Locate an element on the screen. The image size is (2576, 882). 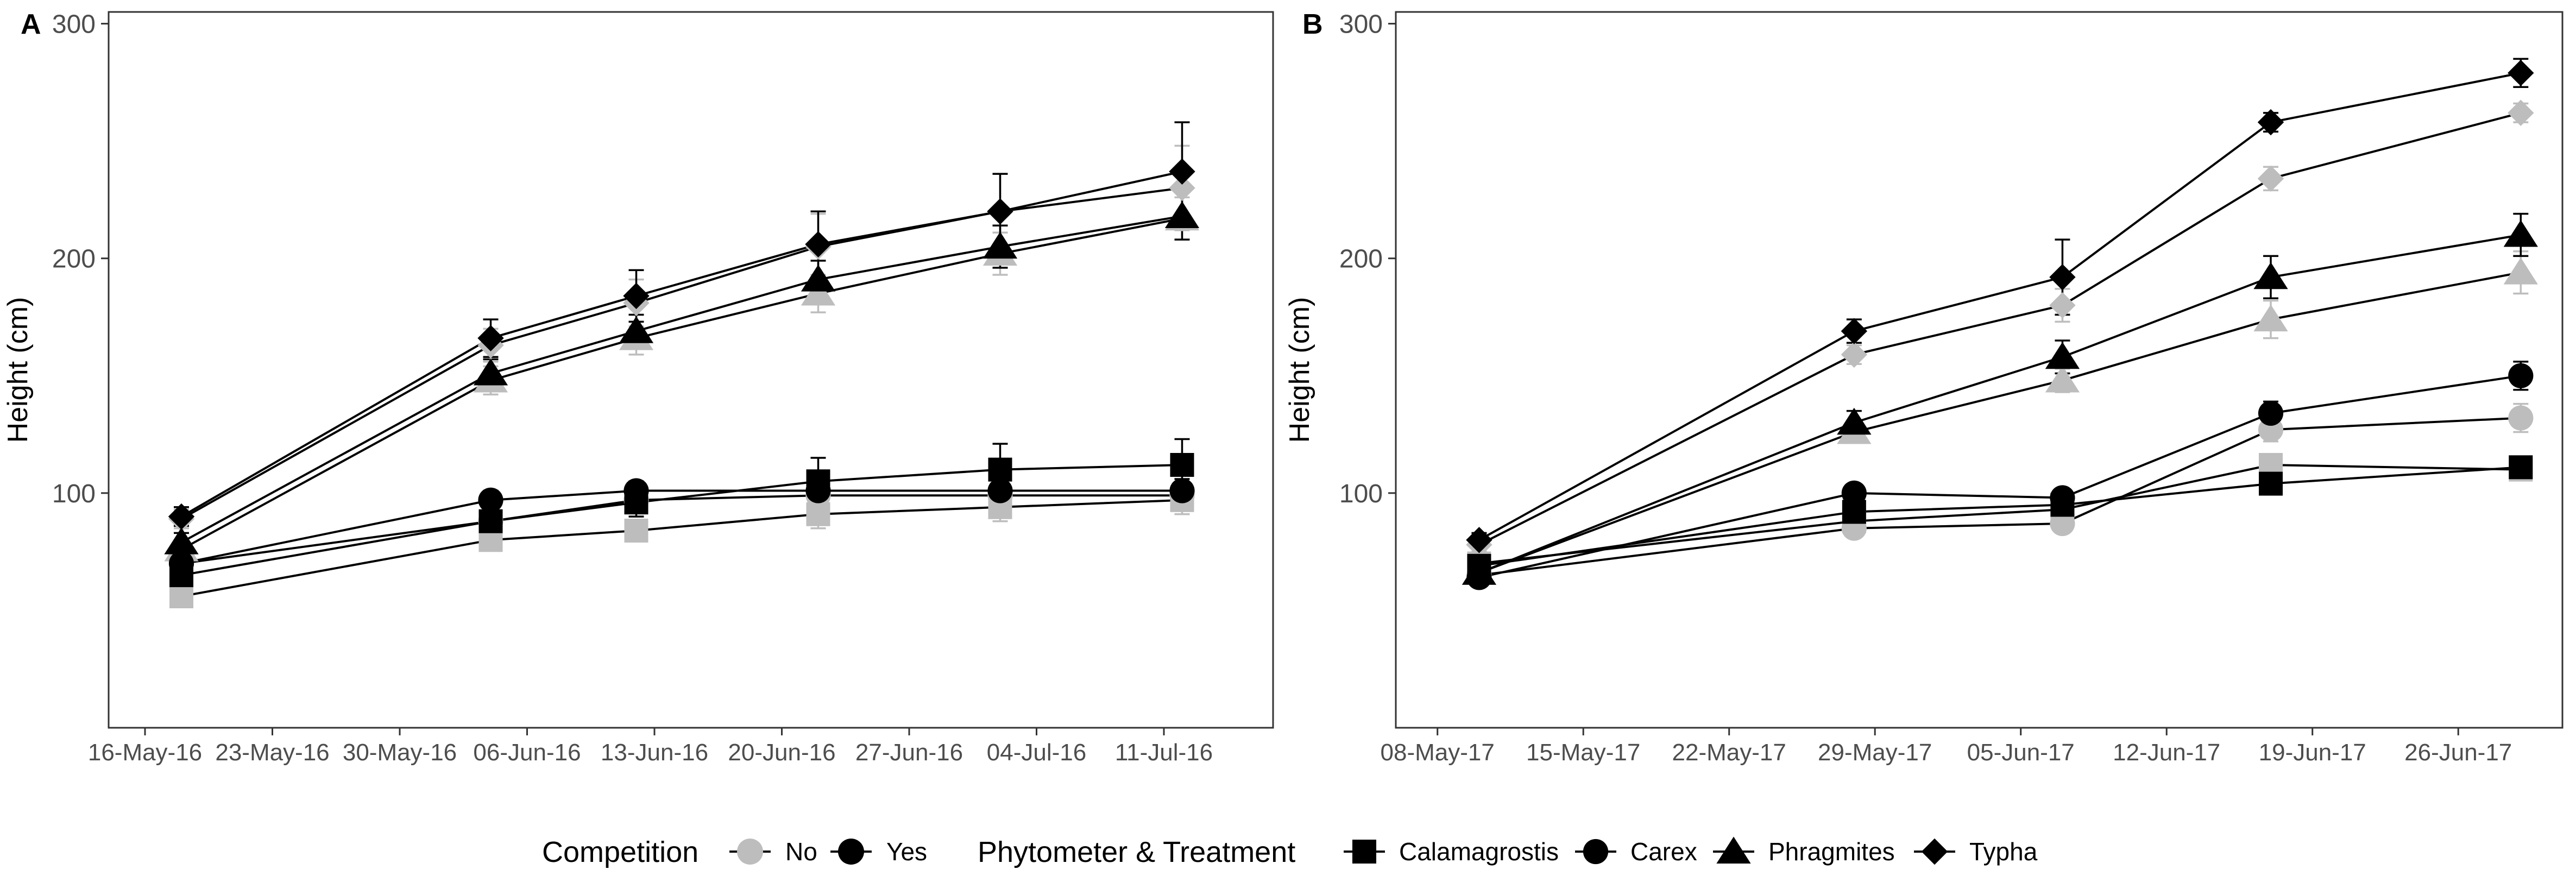
x-tick-label: 16-May-16 is located at coordinates (145, 752).